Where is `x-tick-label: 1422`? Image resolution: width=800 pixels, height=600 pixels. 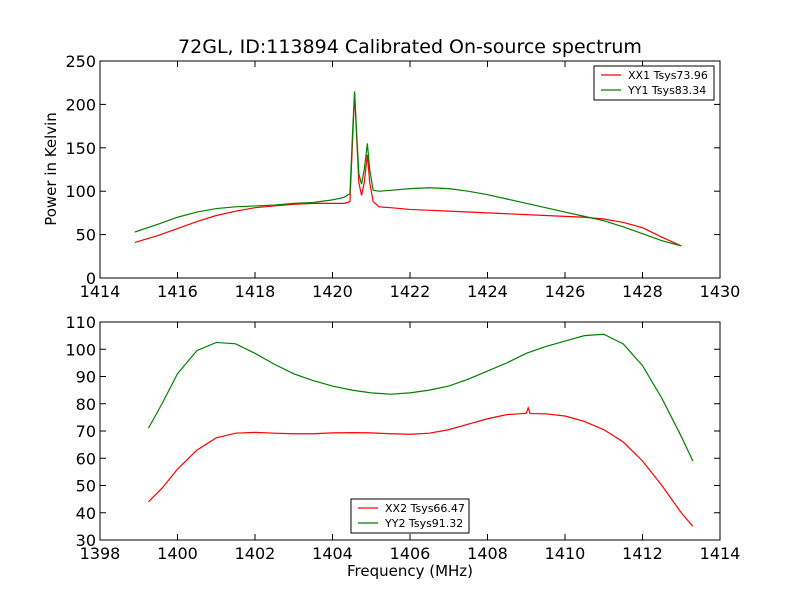
x-tick-label: 1422 is located at coordinates (410, 291).